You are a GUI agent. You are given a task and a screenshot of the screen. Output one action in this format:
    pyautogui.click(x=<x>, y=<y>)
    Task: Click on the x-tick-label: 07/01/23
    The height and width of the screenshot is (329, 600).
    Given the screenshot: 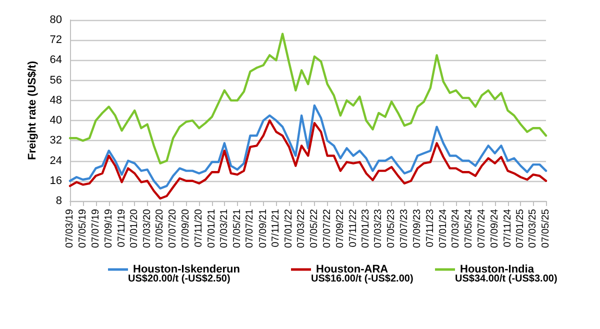 What is the action you would take?
    pyautogui.click(x=366, y=228)
    